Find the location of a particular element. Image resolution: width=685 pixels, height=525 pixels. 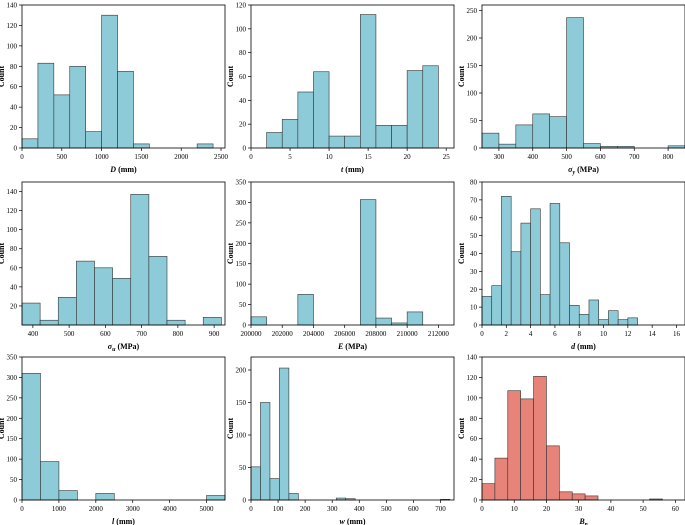

x-tick-label: 5000 is located at coordinates (207, 509).